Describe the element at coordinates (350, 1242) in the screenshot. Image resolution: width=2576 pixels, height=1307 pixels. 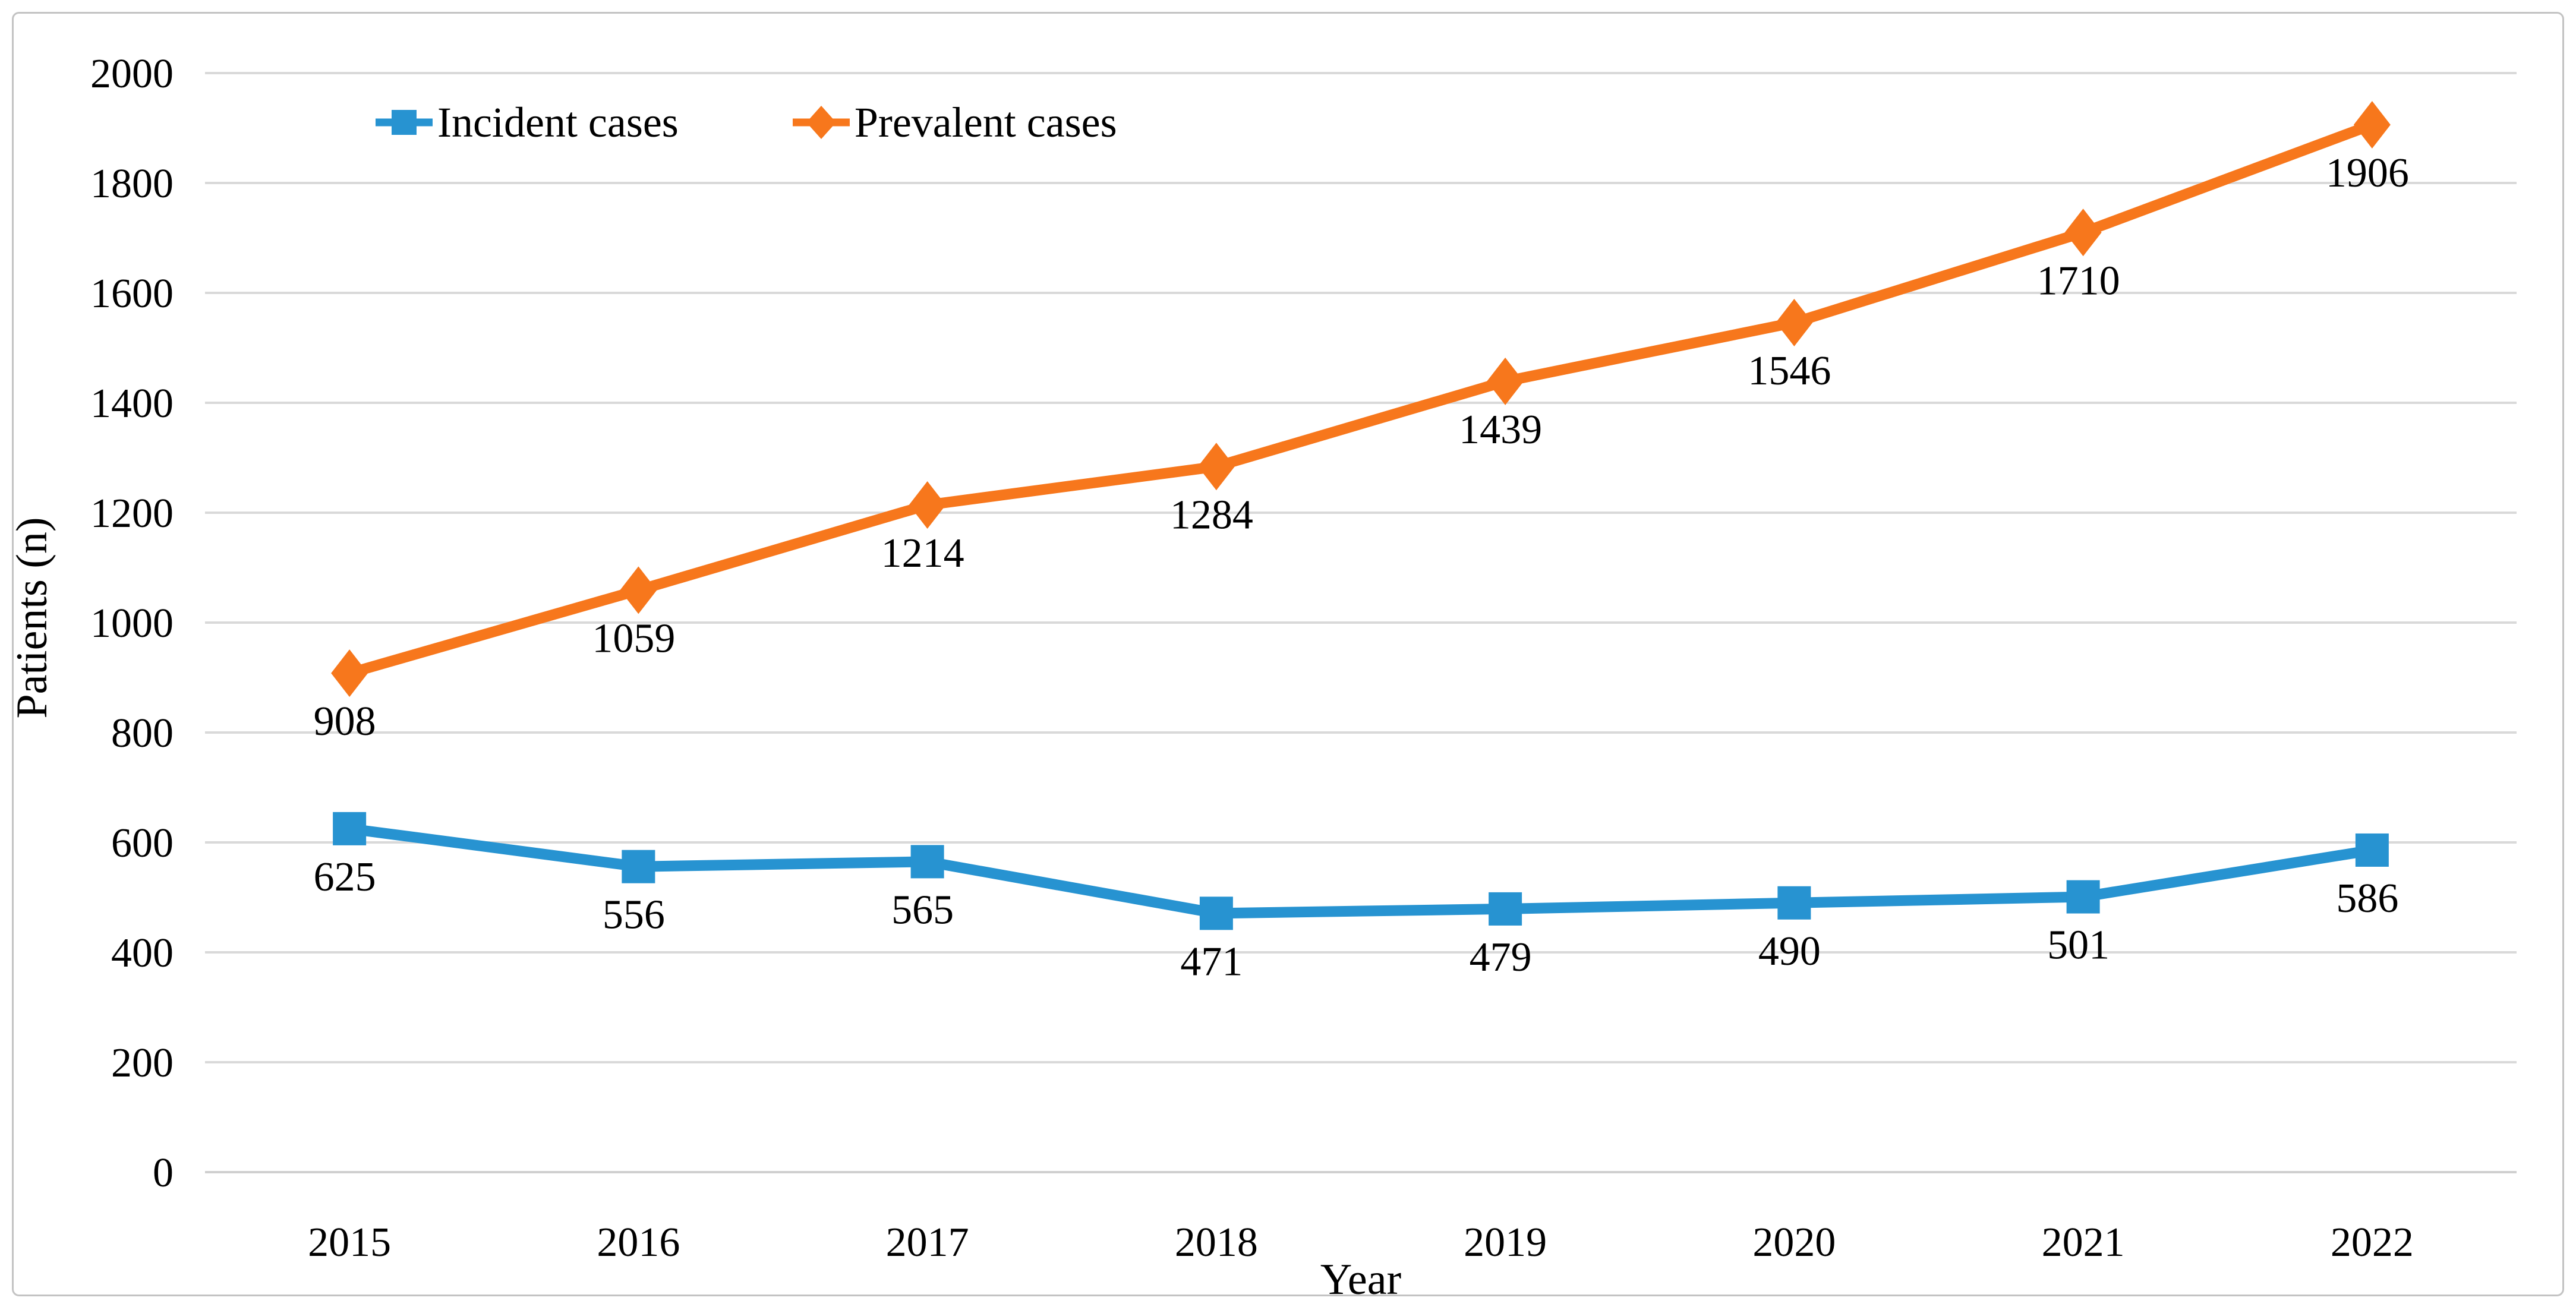
I see `x-tick-label: 2015` at that location.